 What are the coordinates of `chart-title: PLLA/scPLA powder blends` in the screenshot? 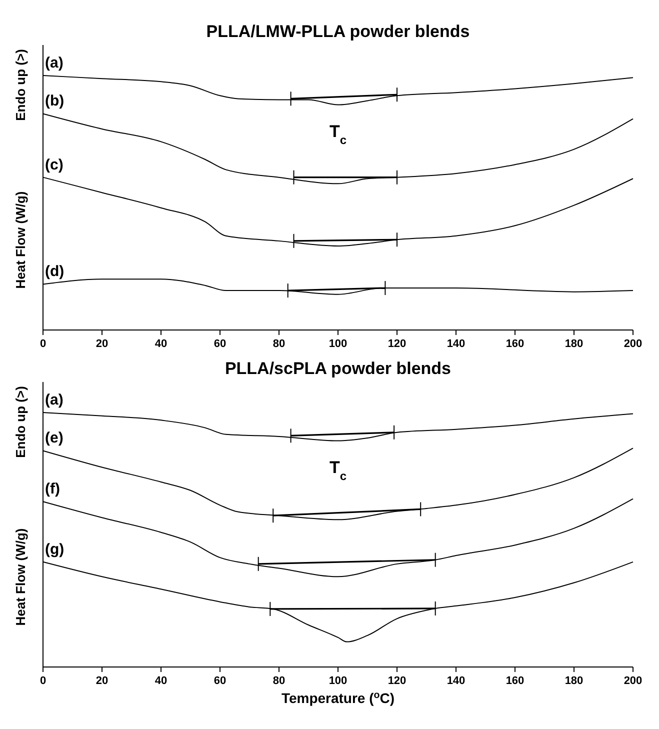 It's located at (338, 368).